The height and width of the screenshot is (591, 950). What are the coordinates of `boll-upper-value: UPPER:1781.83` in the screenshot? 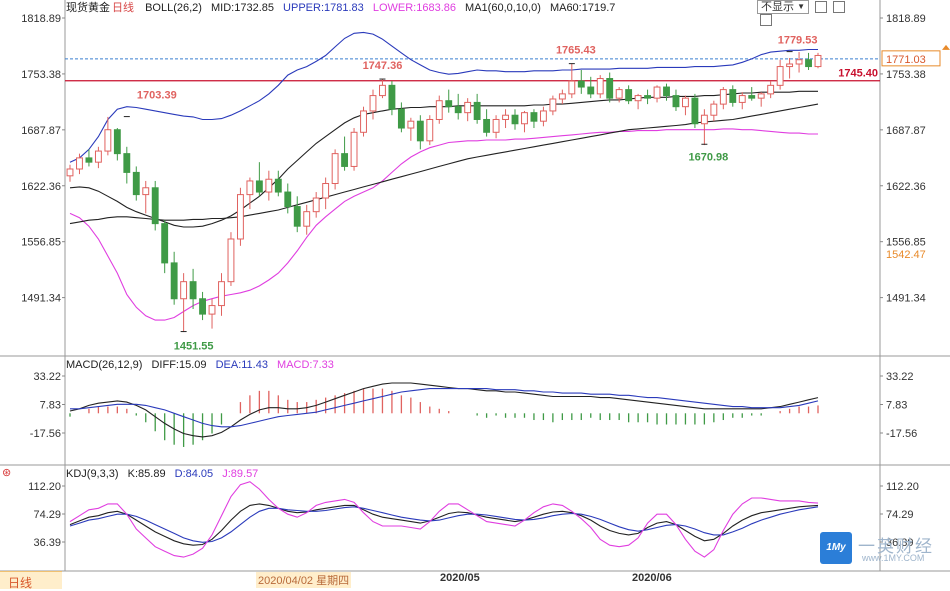 It's located at (323, 8).